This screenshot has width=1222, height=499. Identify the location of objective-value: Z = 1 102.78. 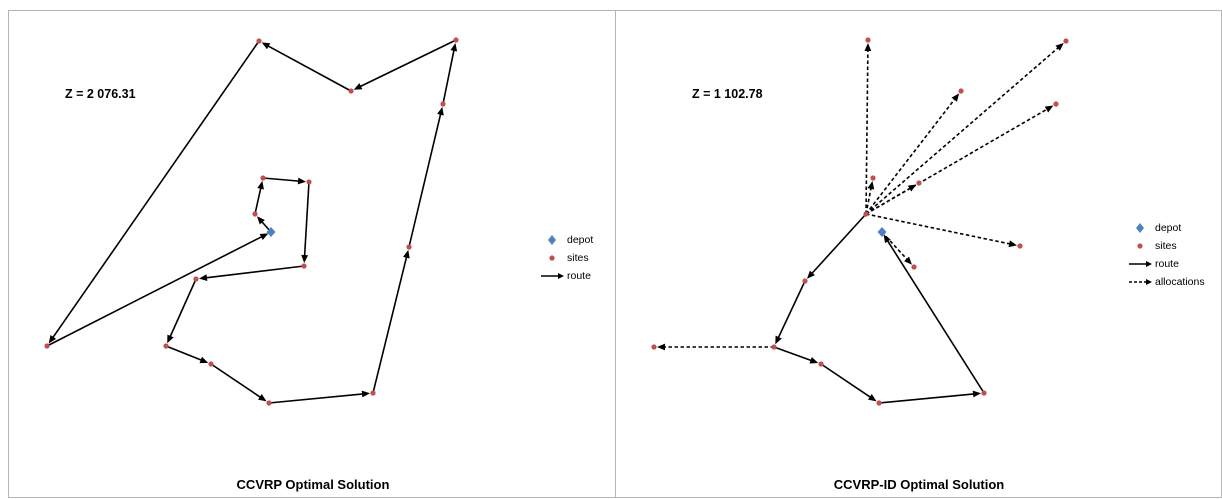
(727, 94).